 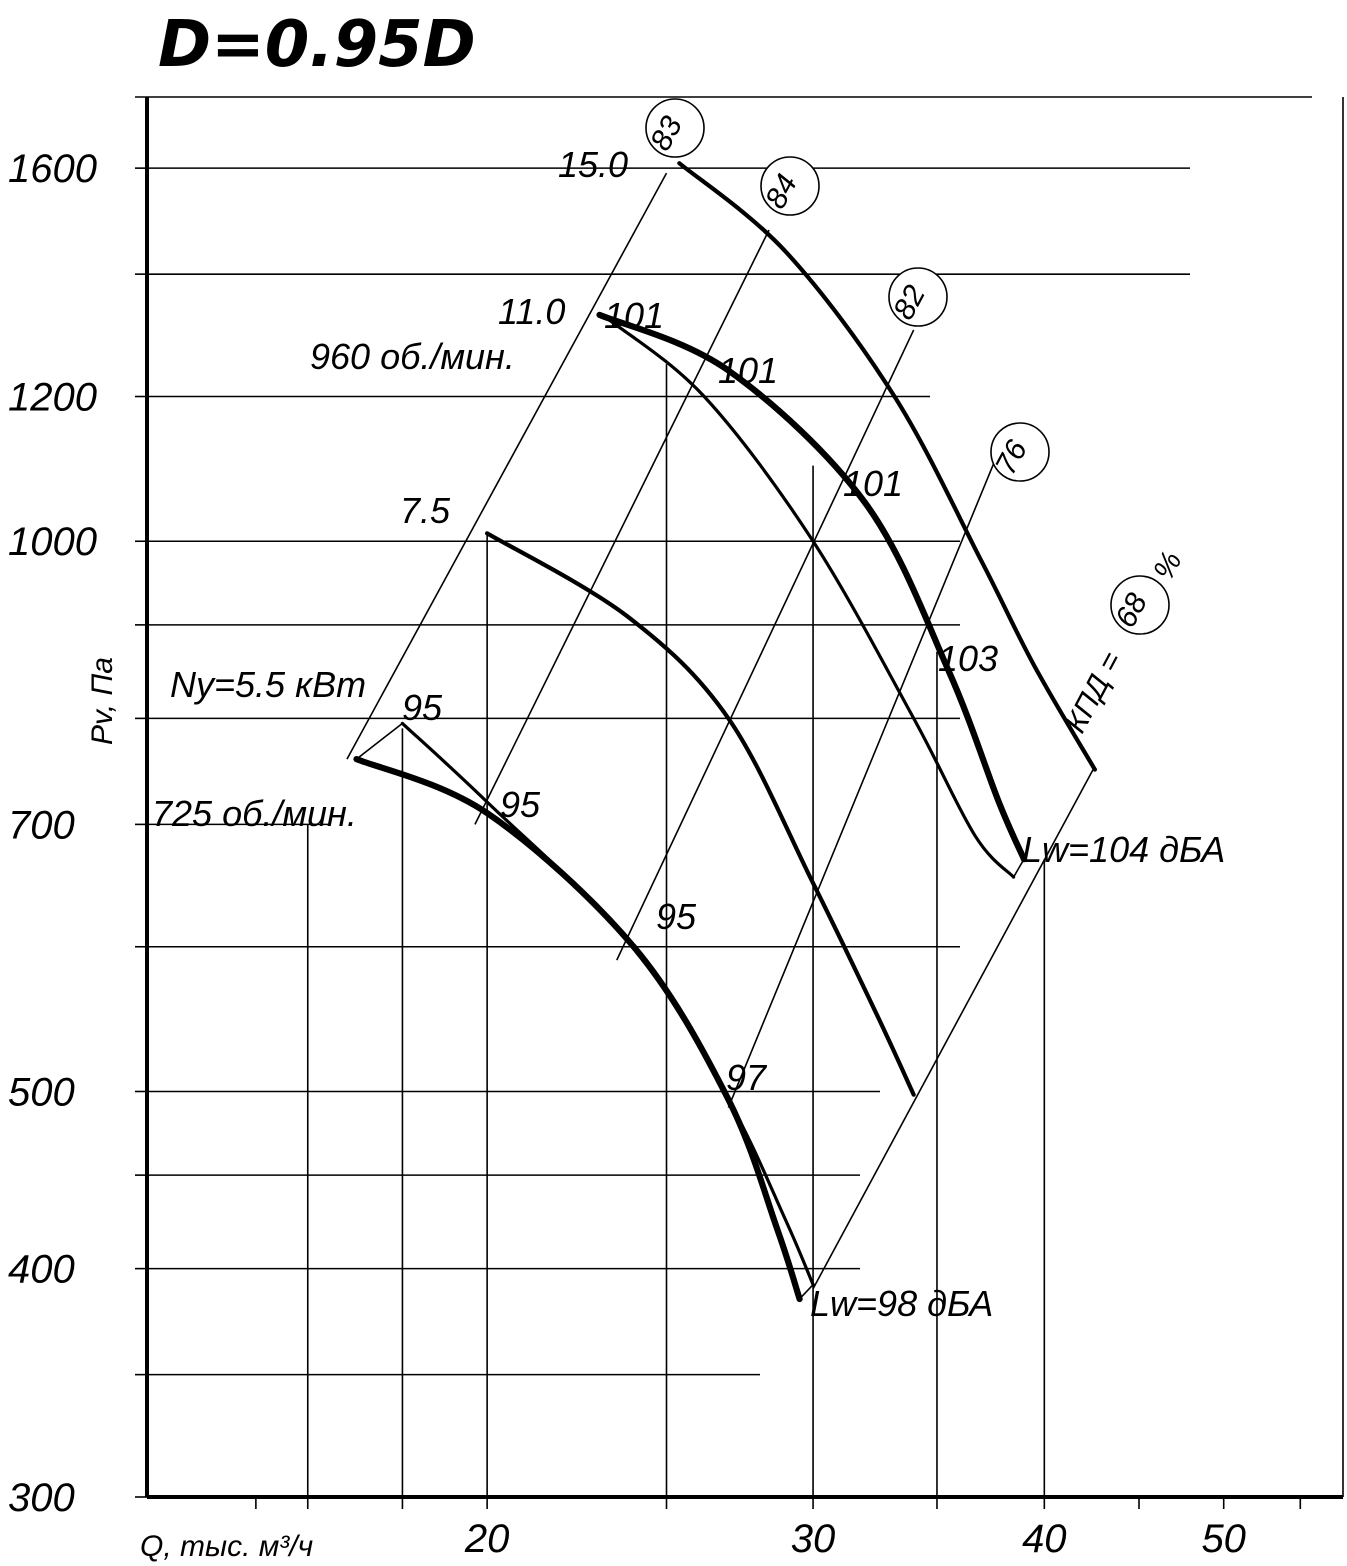 What do you see at coordinates (1044, 1539) in the screenshot?
I see `x-tick-label: 40` at bounding box center [1044, 1539].